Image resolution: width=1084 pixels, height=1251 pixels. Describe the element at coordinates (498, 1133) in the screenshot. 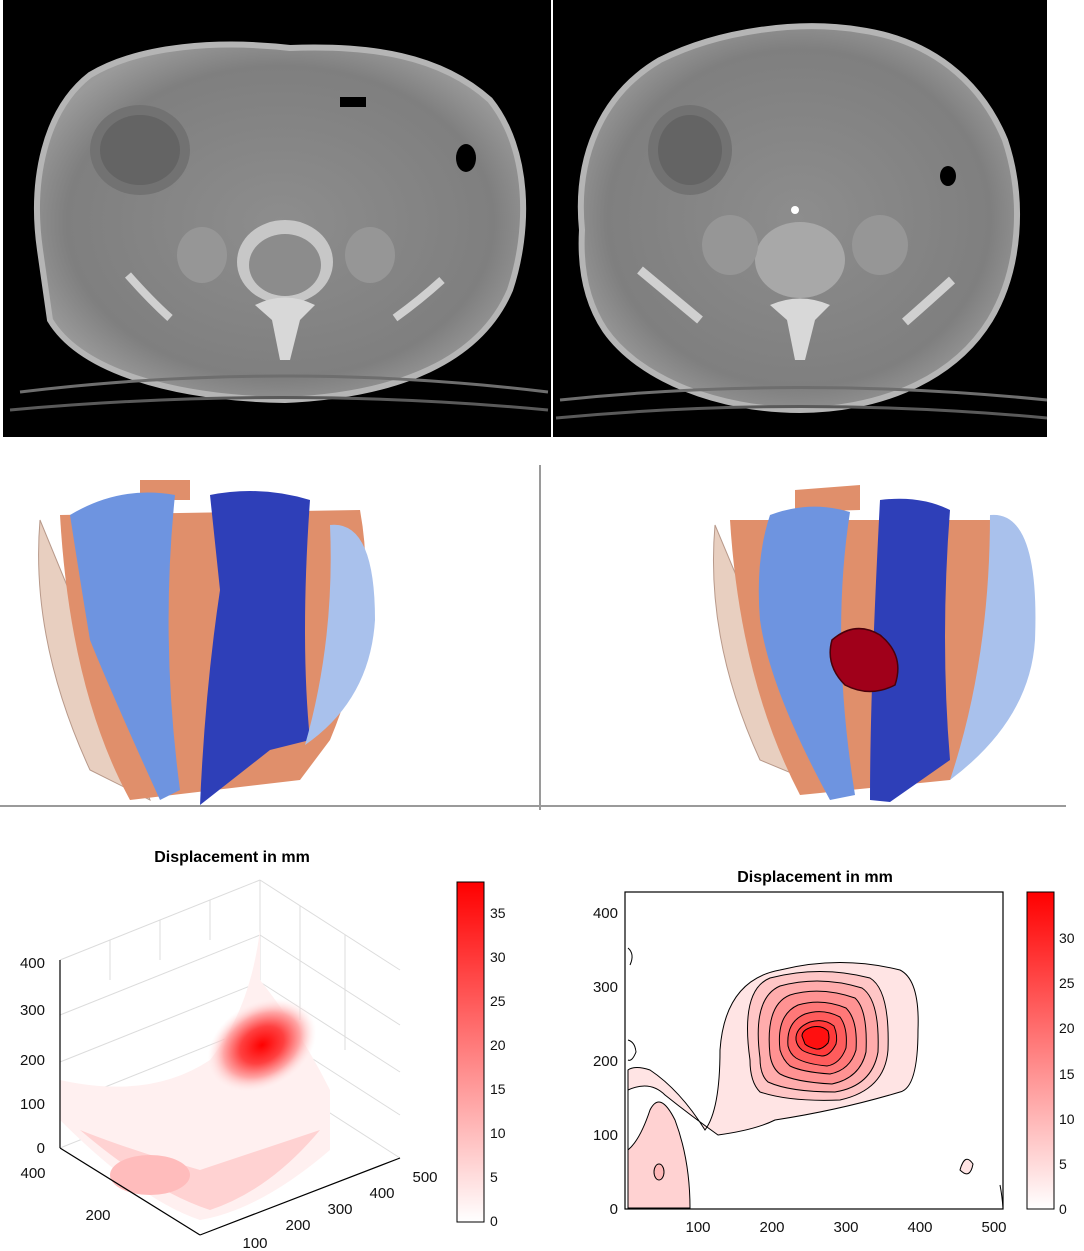

I see `chart1-cb-tick: 10` at that location.